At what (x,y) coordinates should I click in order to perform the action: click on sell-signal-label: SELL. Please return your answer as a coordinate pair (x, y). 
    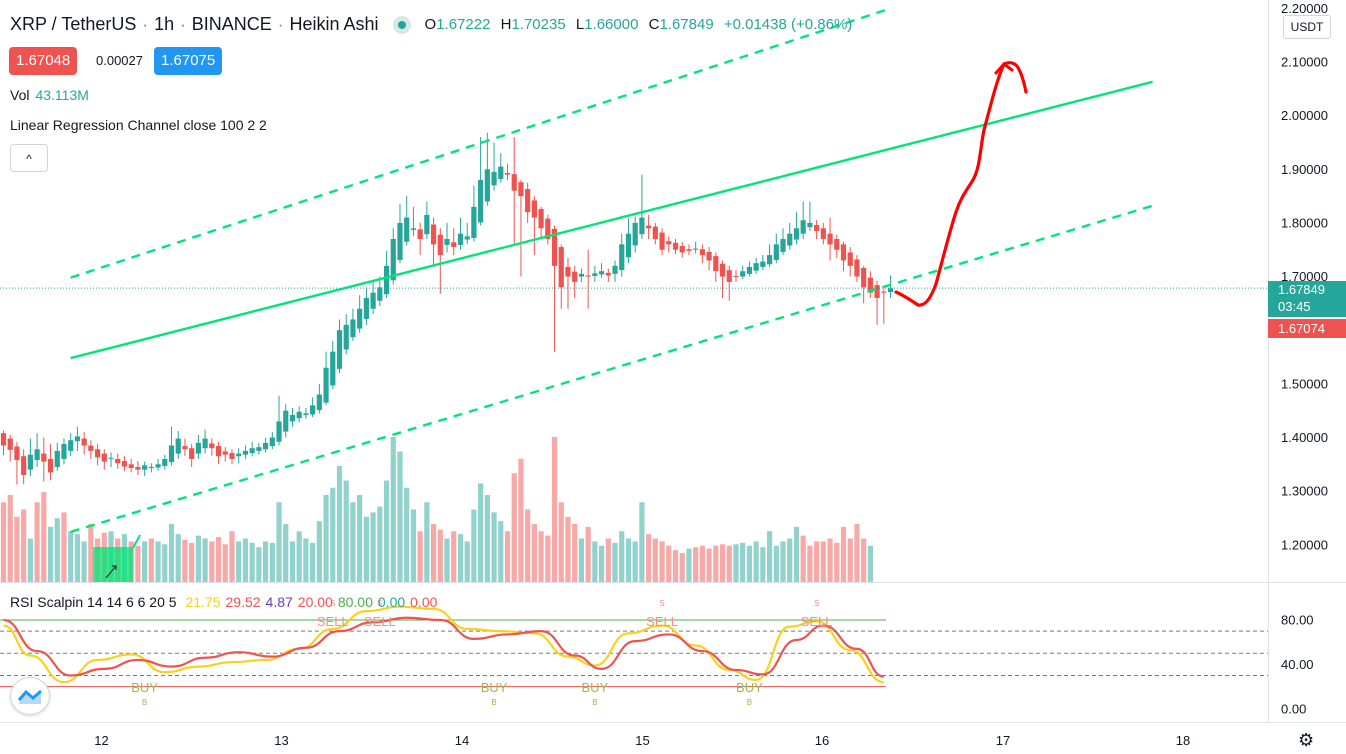
    Looking at the image, I should click on (662, 621).